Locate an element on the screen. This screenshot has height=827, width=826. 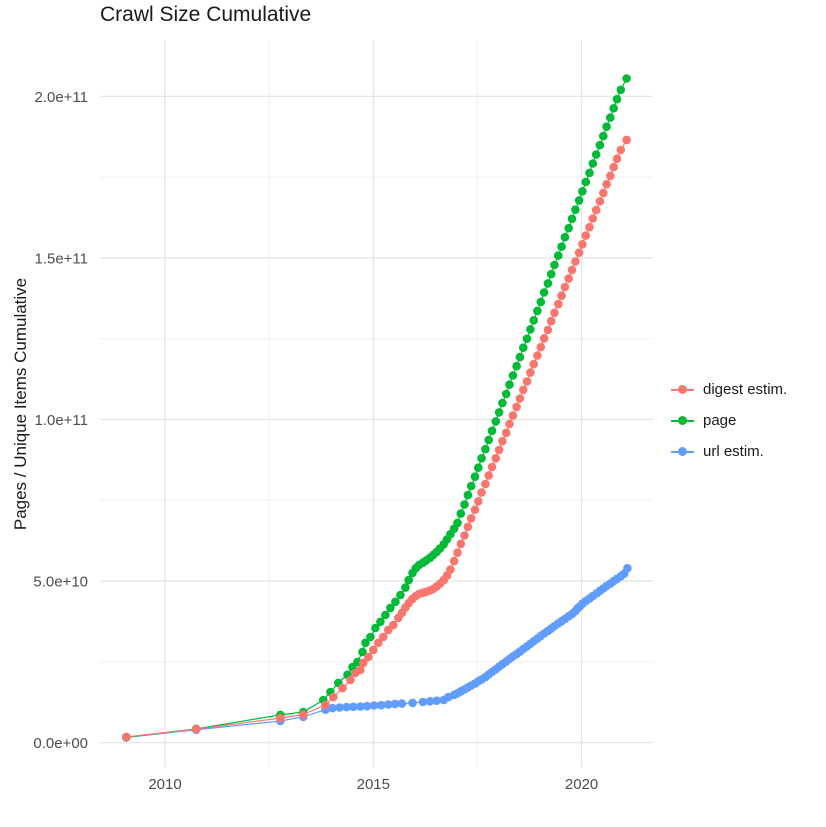
series-line is located at coordinates (377, 653).